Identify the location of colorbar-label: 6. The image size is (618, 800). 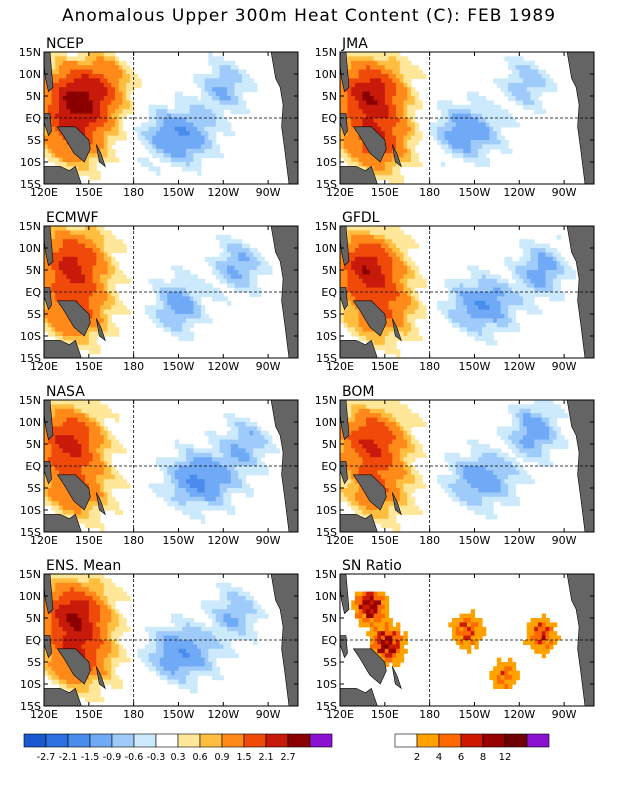
(461, 757).